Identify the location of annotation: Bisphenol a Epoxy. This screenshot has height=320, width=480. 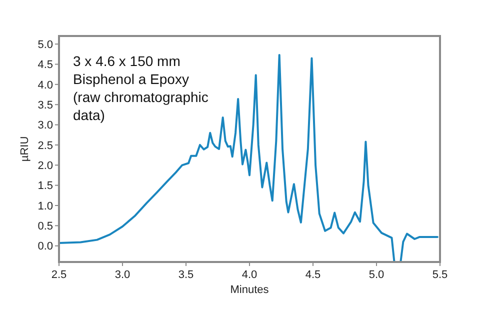
(131, 79).